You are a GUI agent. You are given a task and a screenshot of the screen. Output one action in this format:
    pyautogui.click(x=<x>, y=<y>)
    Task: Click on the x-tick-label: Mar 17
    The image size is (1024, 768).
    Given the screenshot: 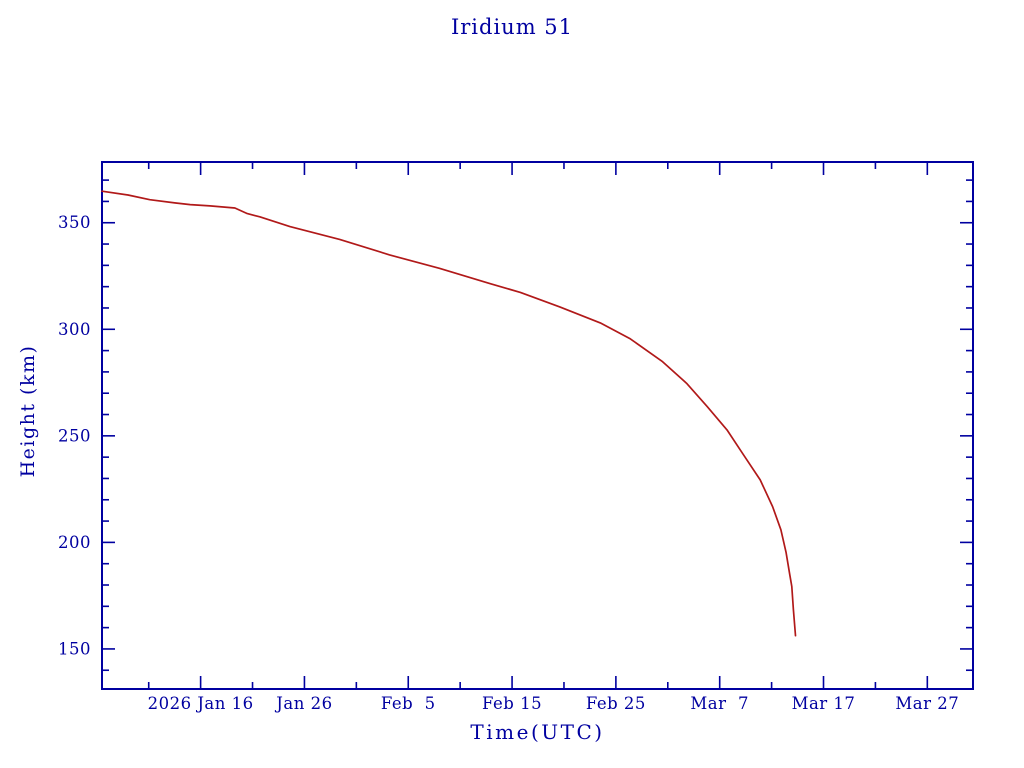 What is the action you would take?
    pyautogui.click(x=824, y=703)
    